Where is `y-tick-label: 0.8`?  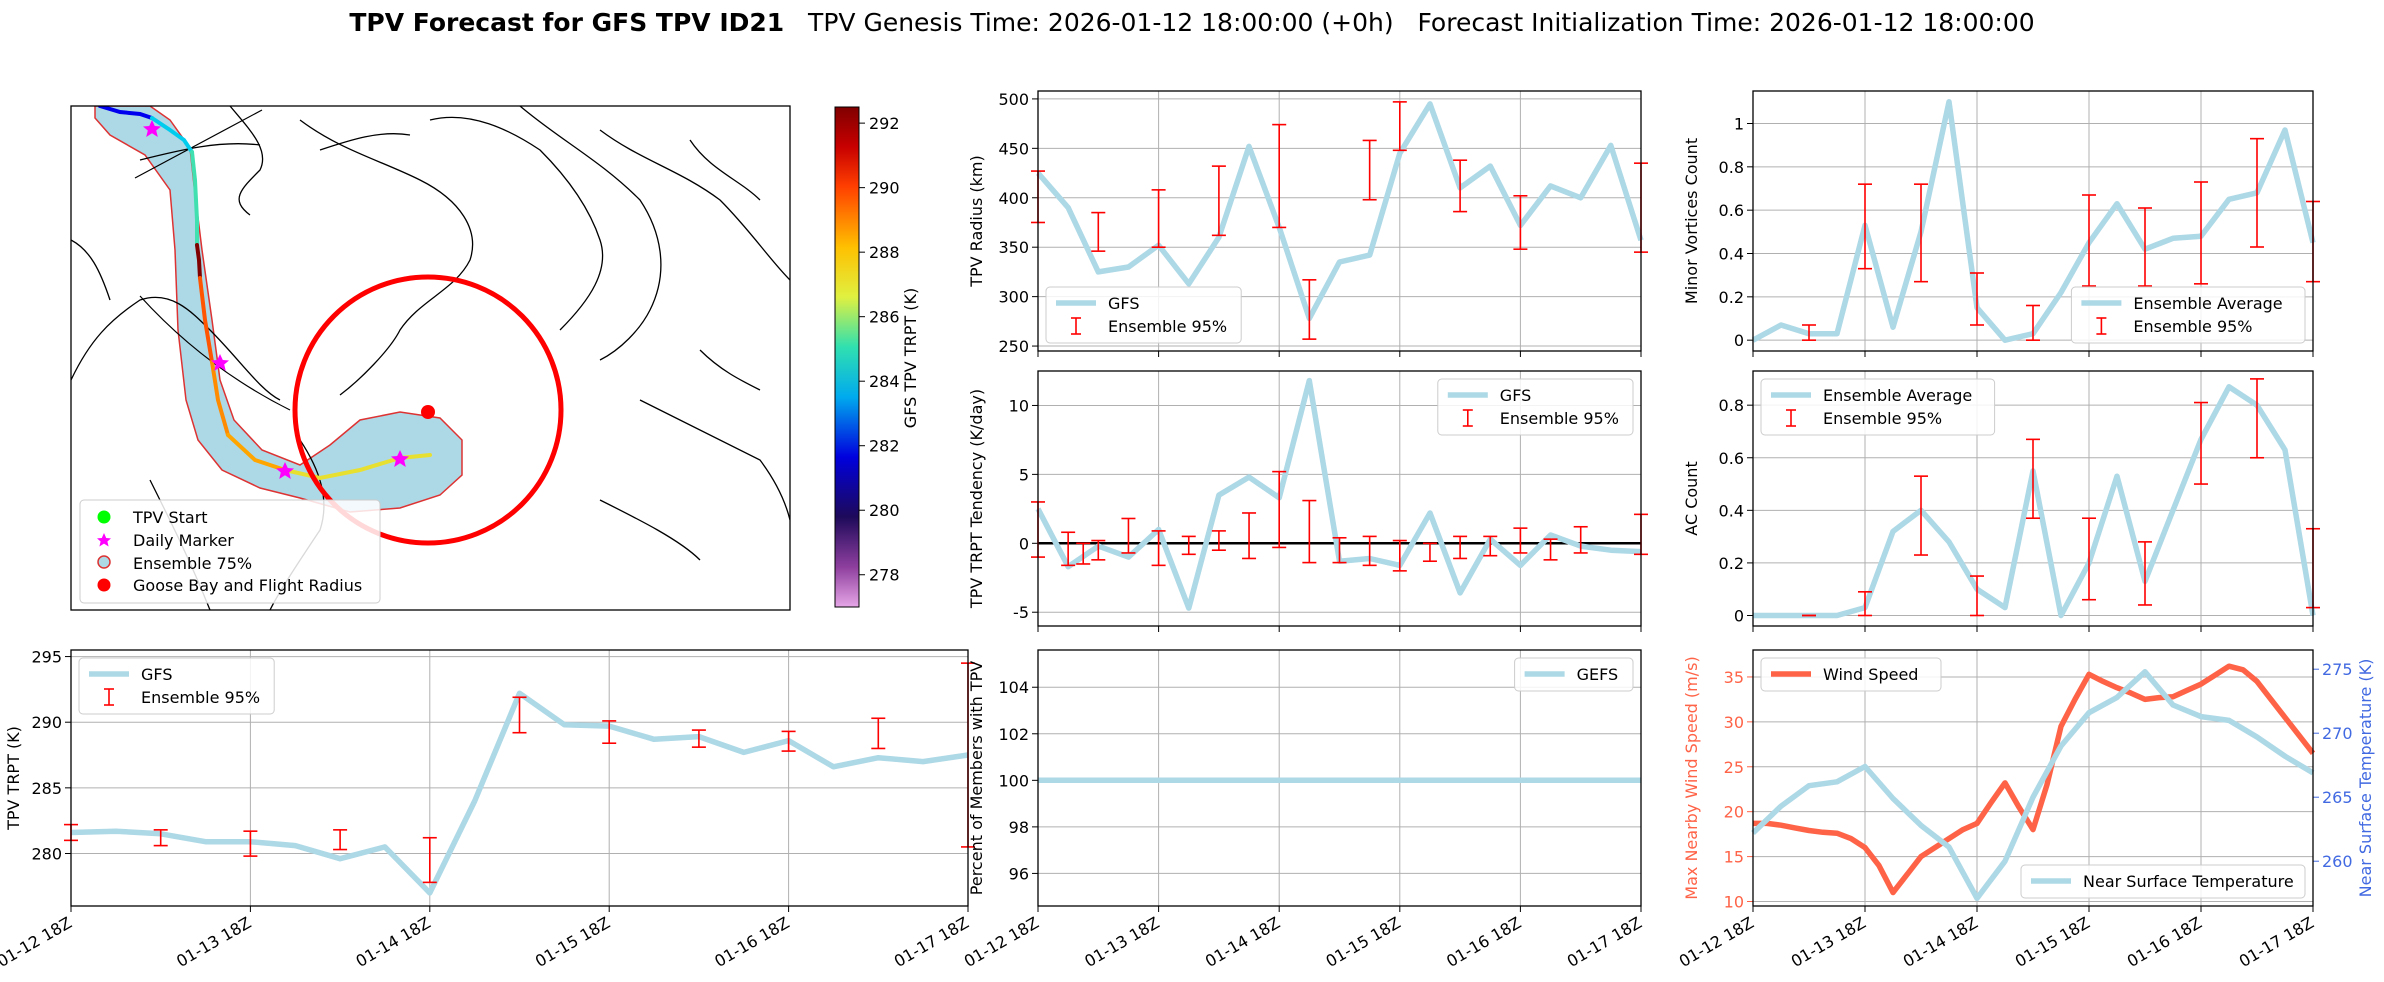 y-tick-label: 0.8 is located at coordinates (1731, 405).